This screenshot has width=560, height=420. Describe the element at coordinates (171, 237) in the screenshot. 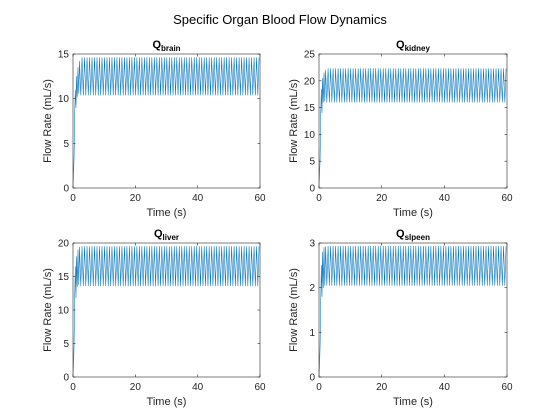

I see `chart-3-title-subscript: liver` at that location.